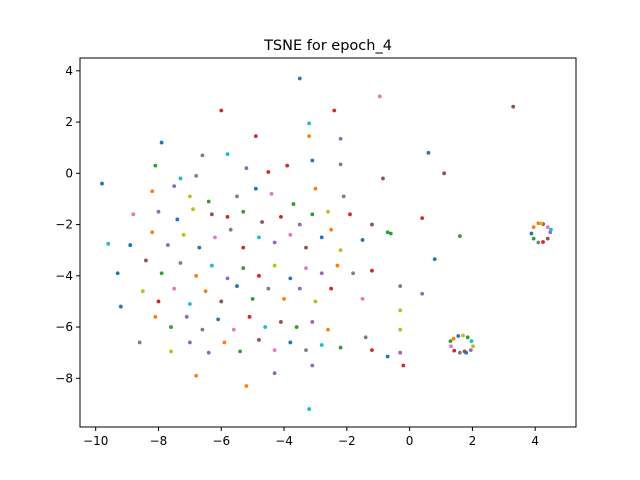  Describe the element at coordinates (64, 276) in the screenshot. I see `y-tick-label: −4` at that location.